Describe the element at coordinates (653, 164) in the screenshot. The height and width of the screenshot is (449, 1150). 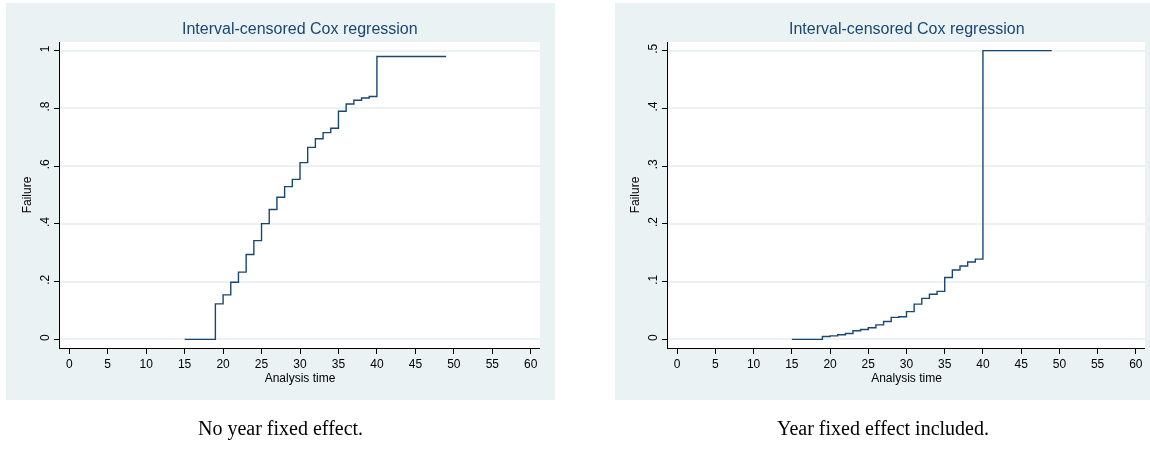
I see `y-tick-label: .3` at that location.